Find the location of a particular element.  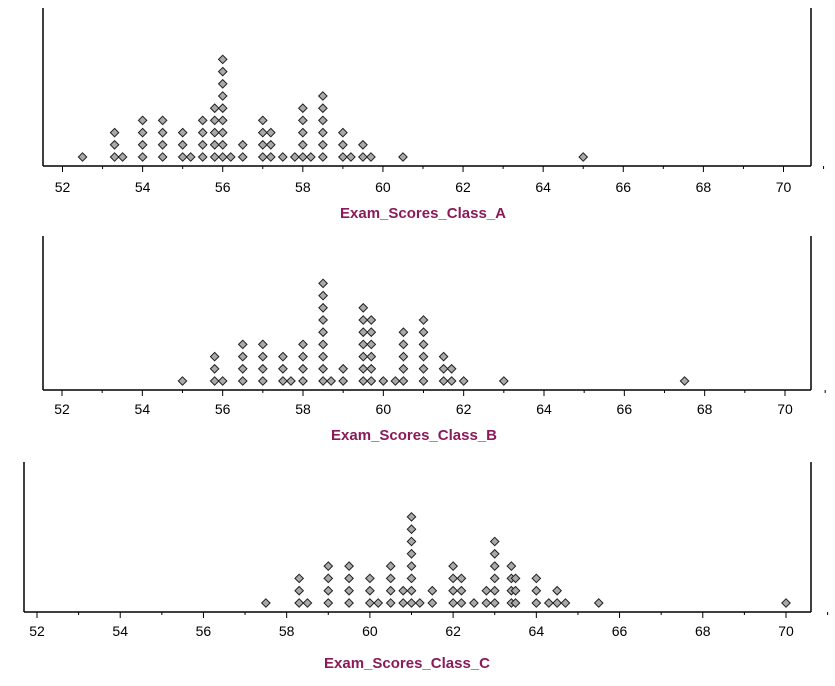

x-axis-title: Exam_Scores_Class_C is located at coordinates (407, 663).